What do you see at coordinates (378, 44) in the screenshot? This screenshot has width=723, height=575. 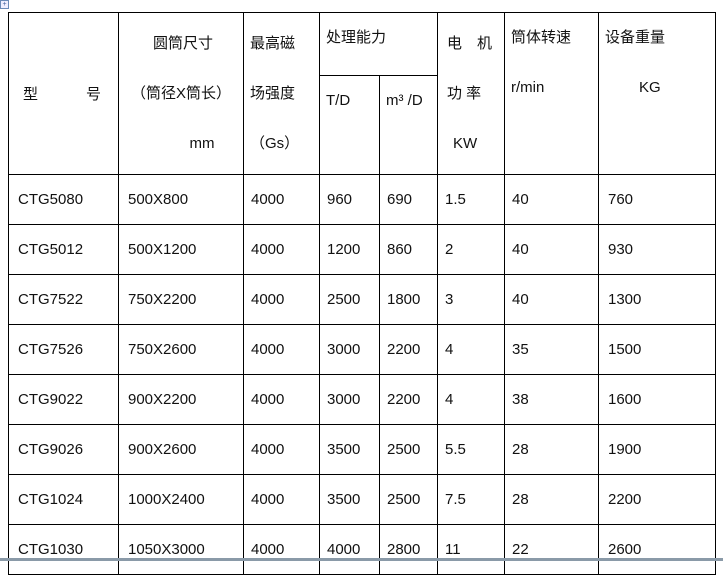 I see `header-capacity: 处理能力` at bounding box center [378, 44].